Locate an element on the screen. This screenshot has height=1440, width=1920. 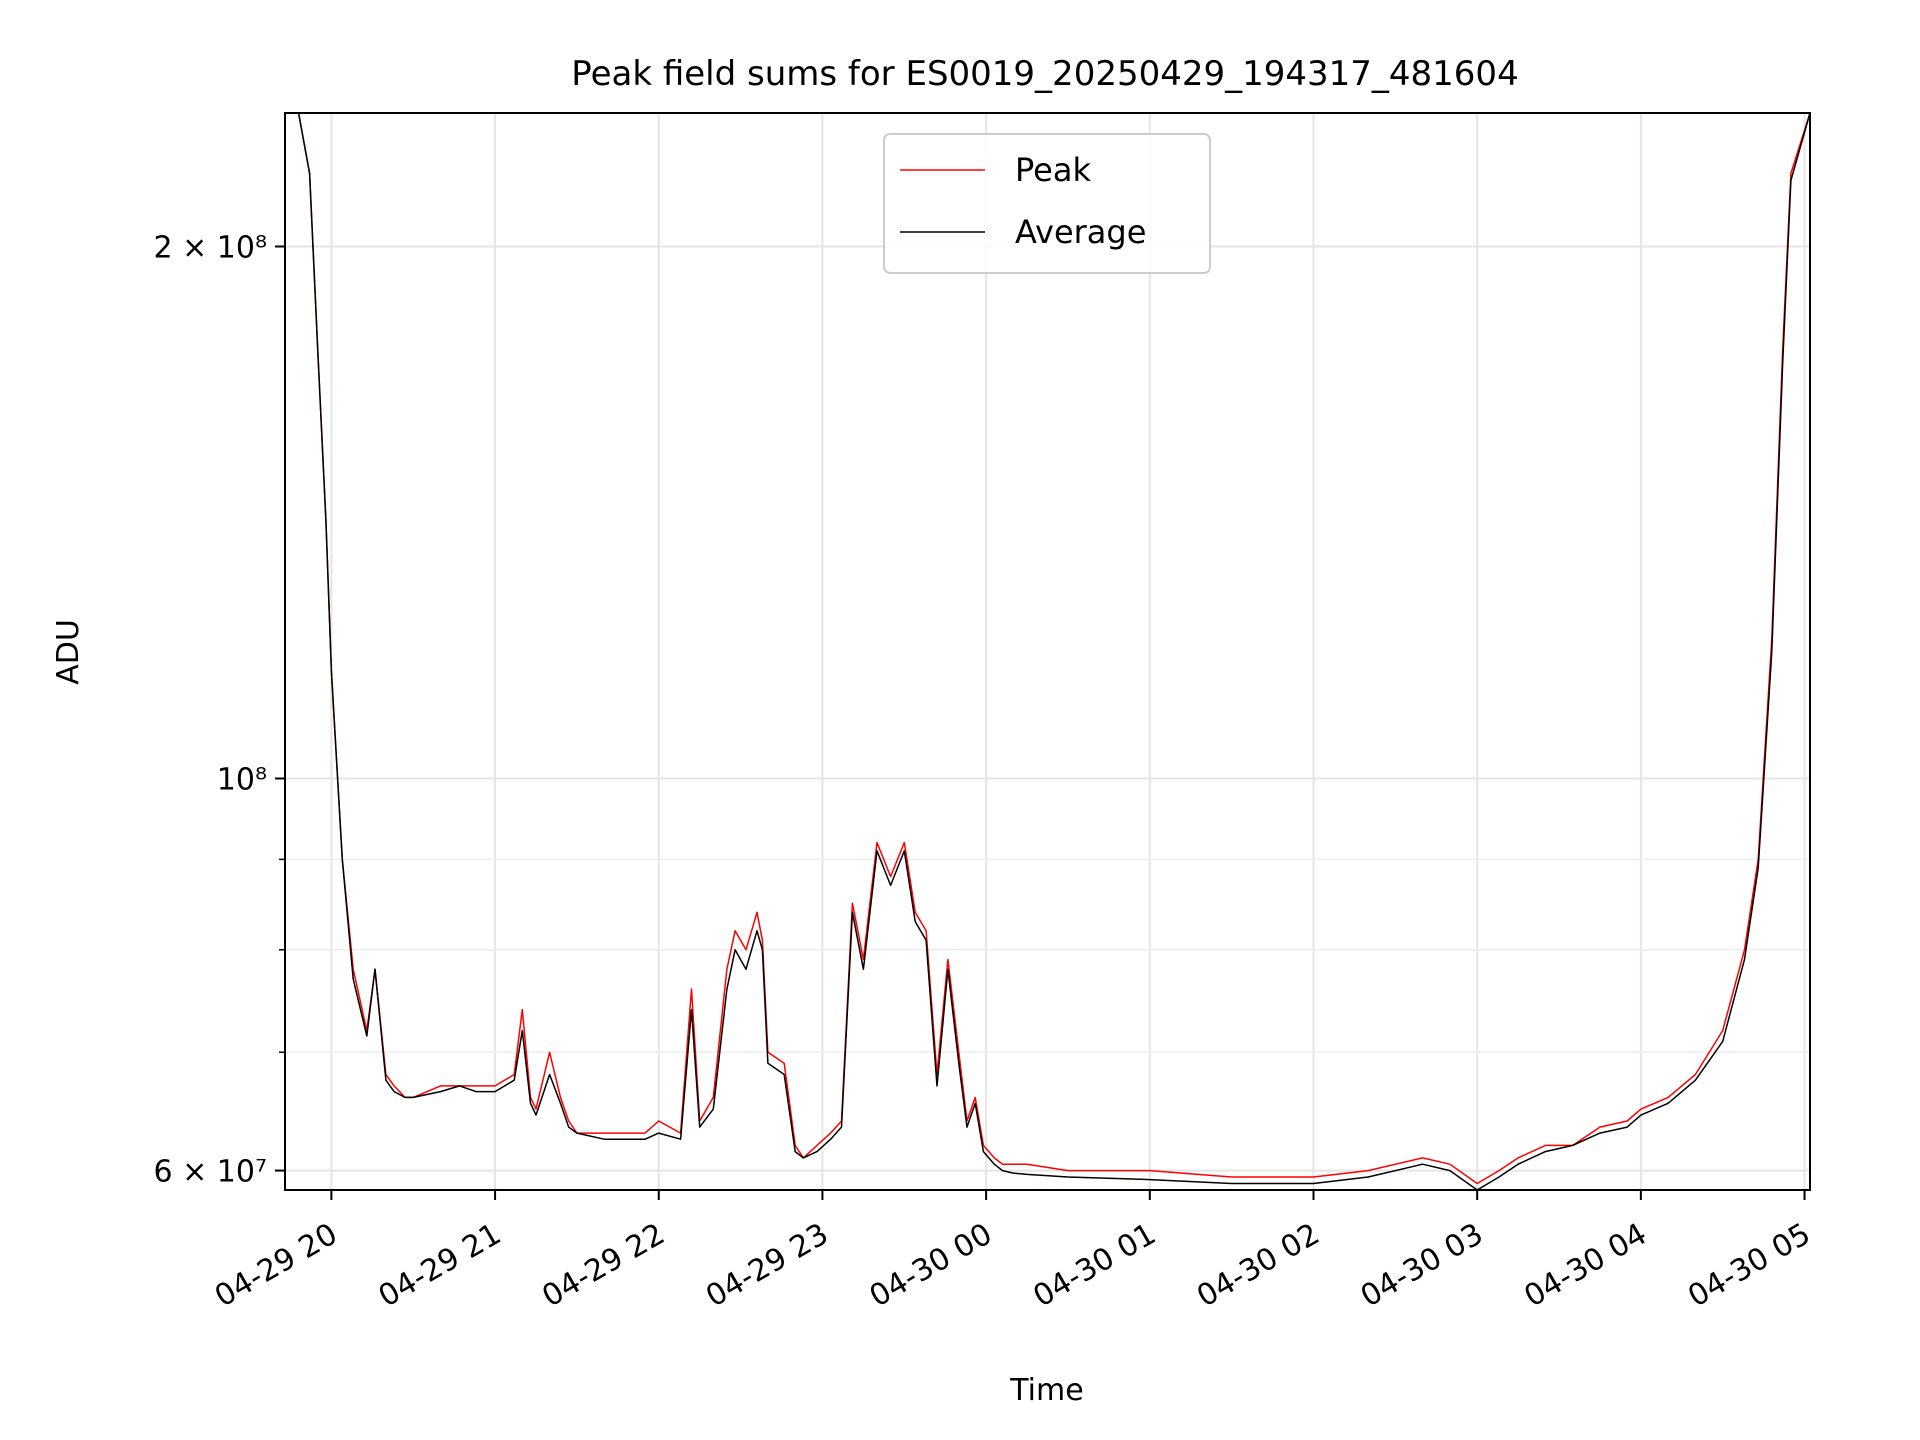
y-tick-label: 10⁸ is located at coordinates (242, 780).